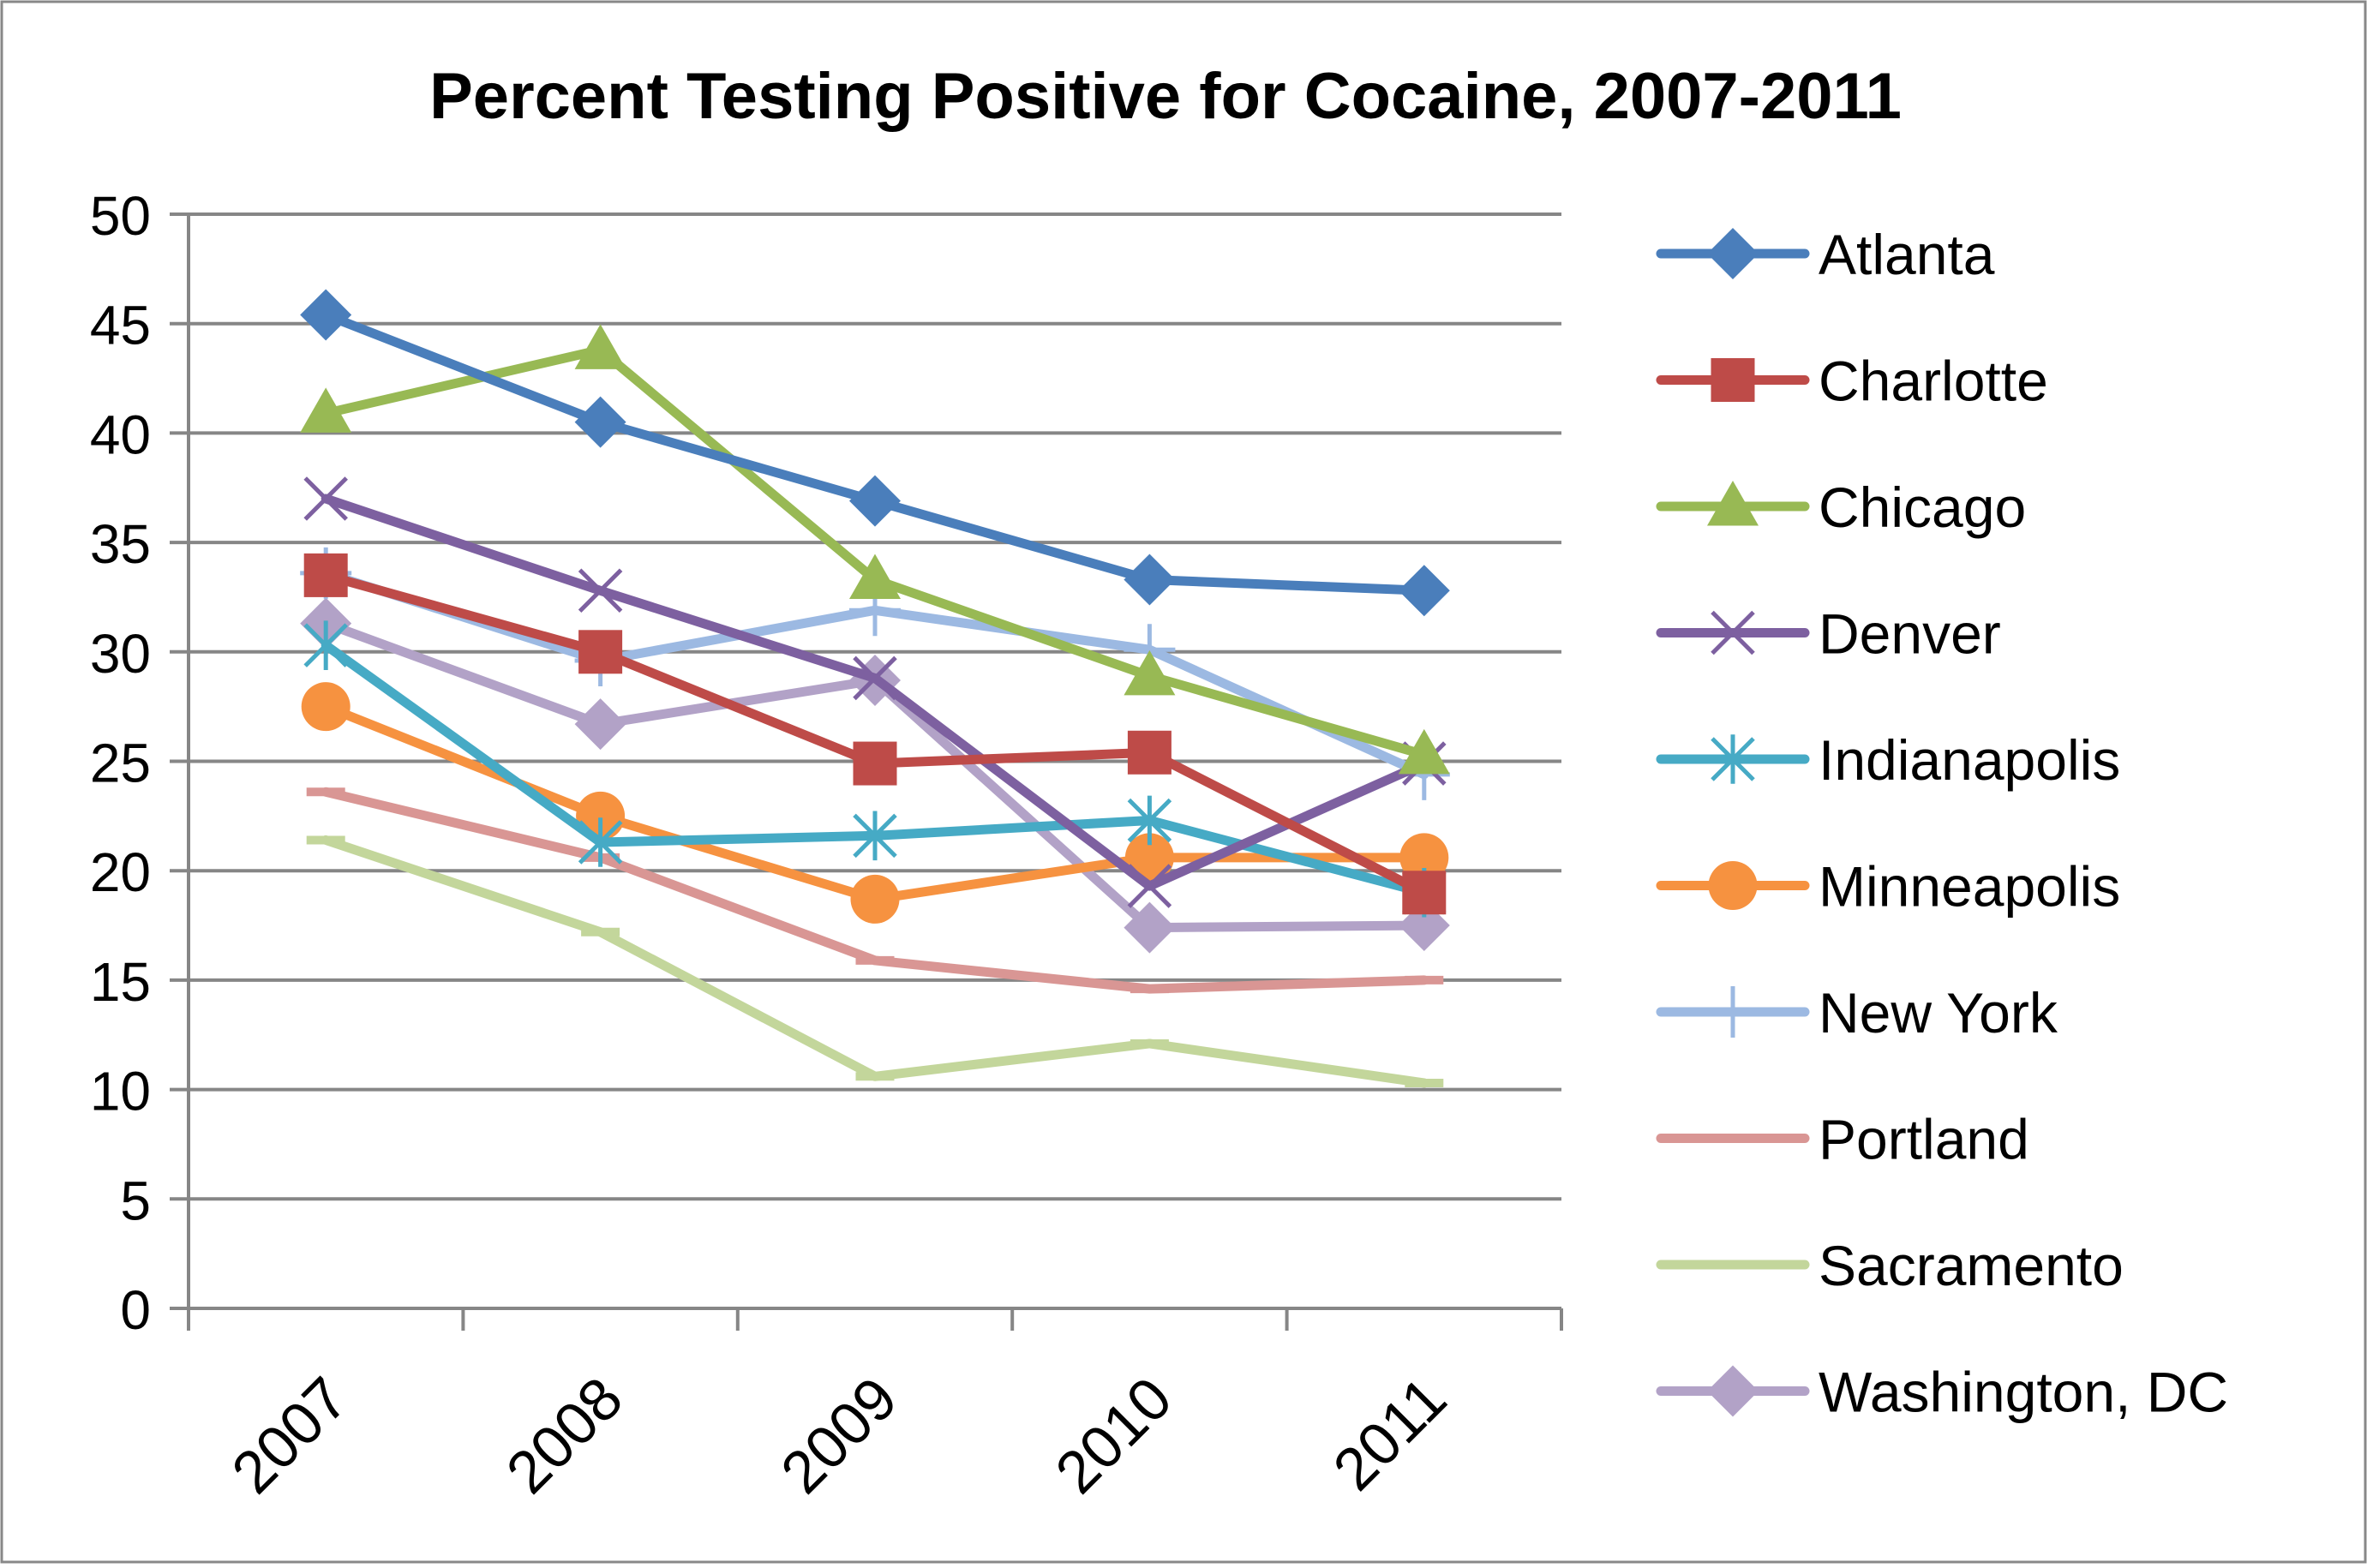  I want to click on legend-label: Chicago, so click(1922, 507).